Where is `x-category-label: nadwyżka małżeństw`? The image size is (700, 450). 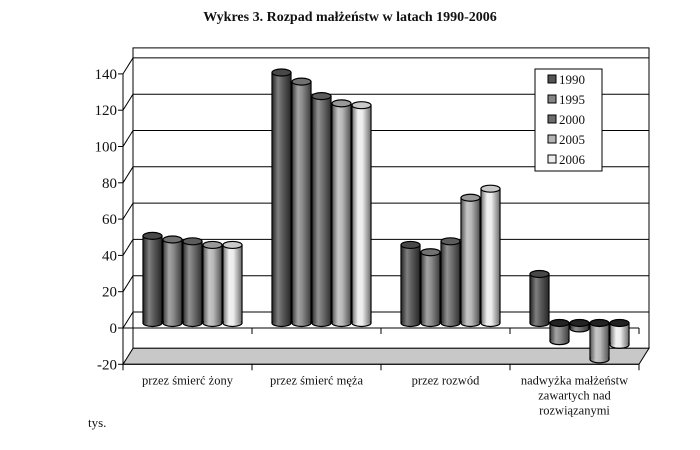
x-category-label: nadwyżka małżeństw is located at coordinates (574, 380).